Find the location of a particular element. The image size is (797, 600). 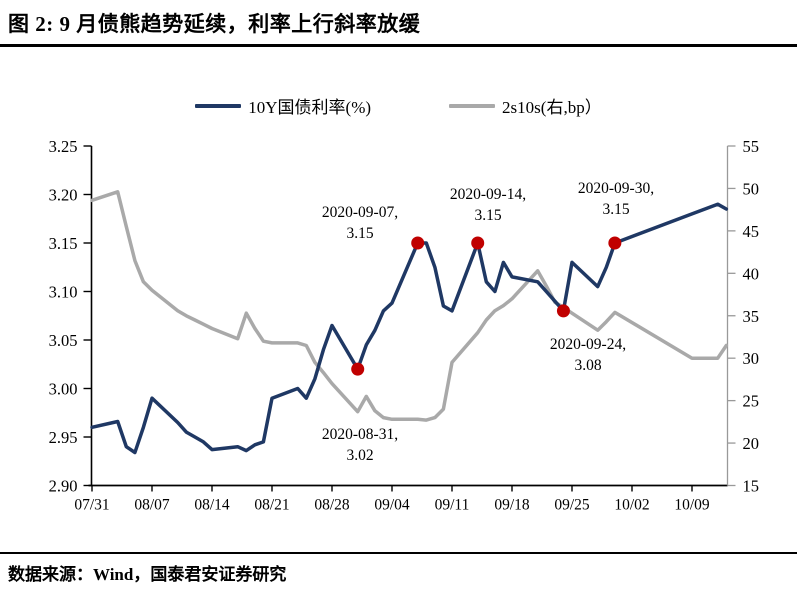

right-axis-tick-label: 55 is located at coordinates (751, 146).